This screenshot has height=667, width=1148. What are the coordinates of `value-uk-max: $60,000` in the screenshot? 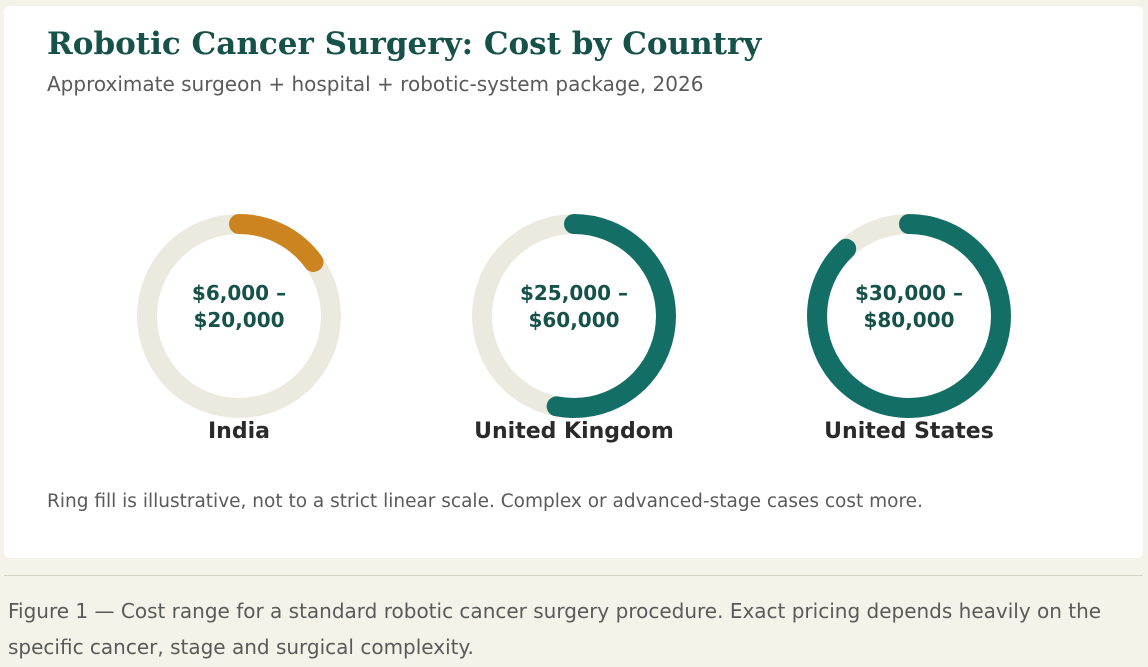 It's located at (574, 320).